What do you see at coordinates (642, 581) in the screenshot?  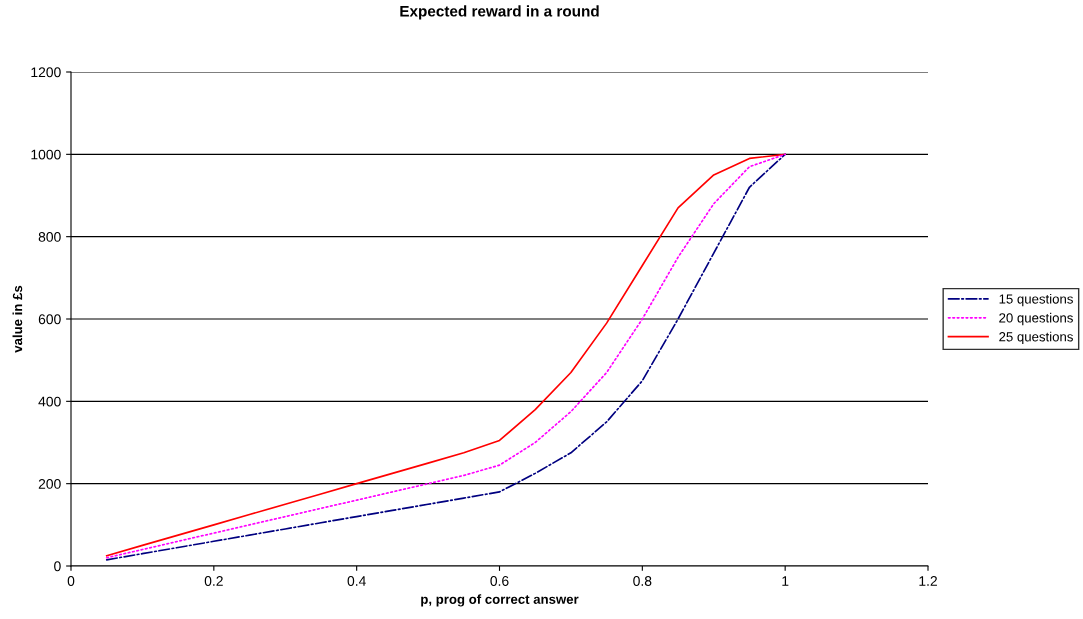 I see `x-tick-label: 0.8` at bounding box center [642, 581].